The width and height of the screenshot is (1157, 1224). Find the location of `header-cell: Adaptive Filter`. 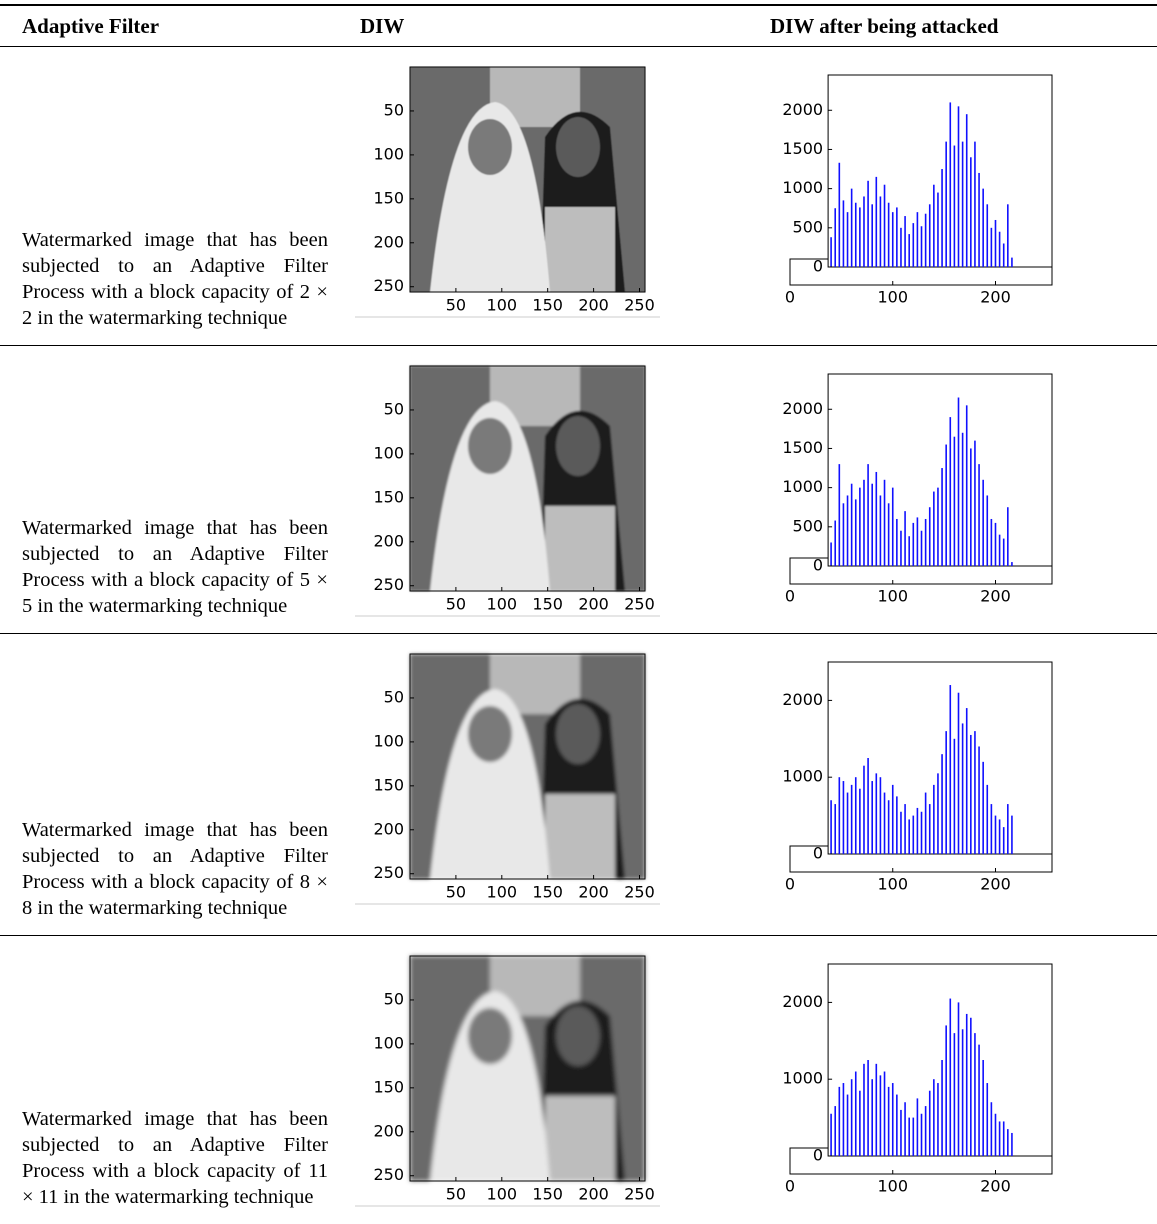

header-cell: Adaptive Filter is located at coordinates (91, 26).